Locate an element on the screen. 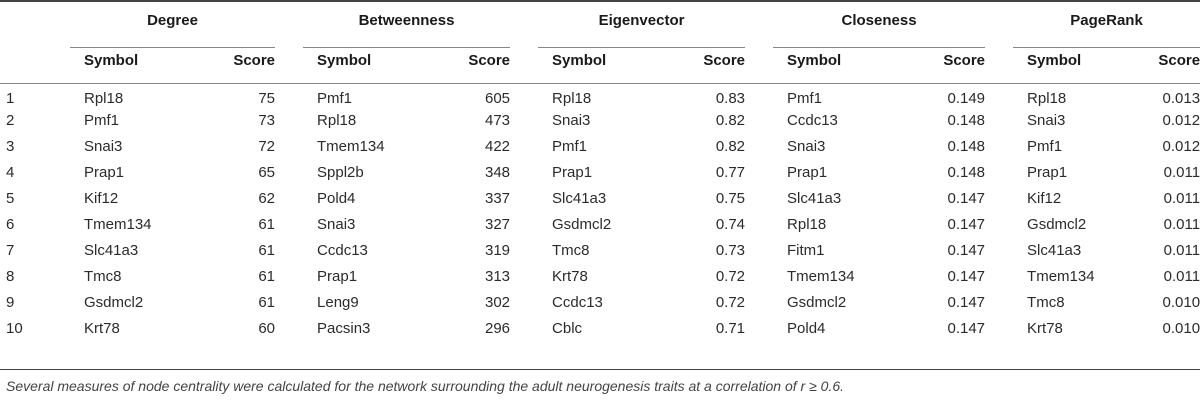 Image resolution: width=1200 pixels, height=403 pixels. symbol-cell: Pold4 is located at coordinates (336, 198).